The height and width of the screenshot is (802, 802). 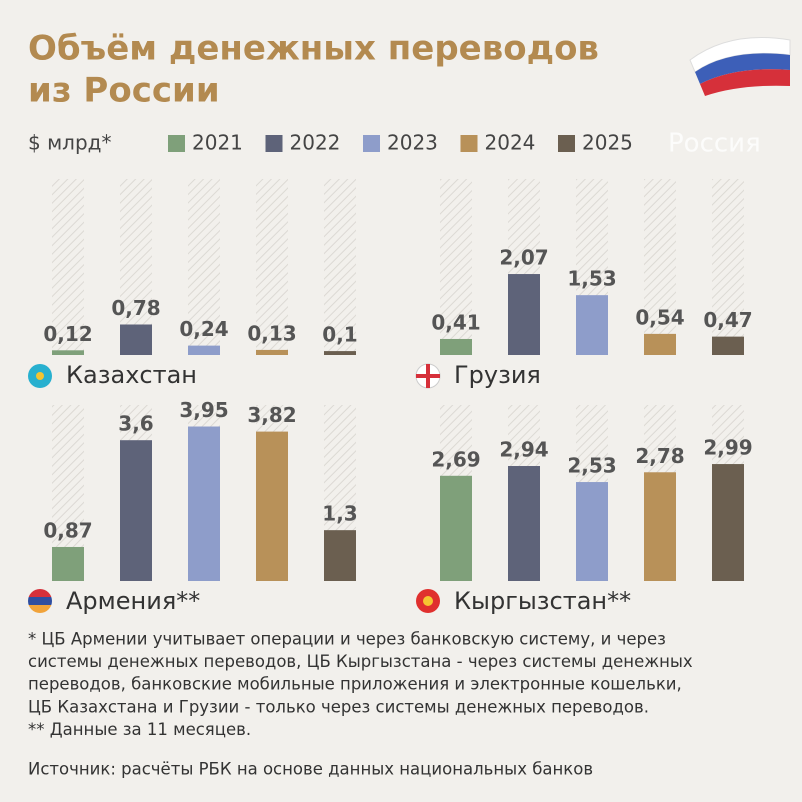 What do you see at coordinates (591, 279) in the screenshot?
I see `value-label: 1,53` at bounding box center [591, 279].